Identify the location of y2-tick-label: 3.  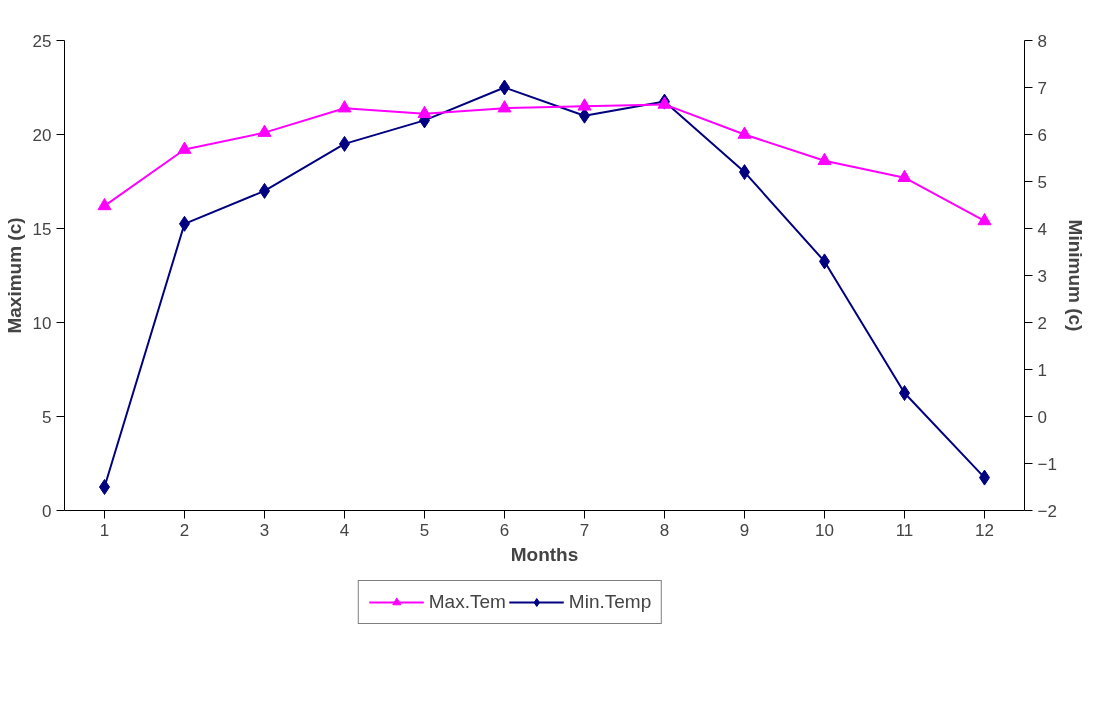
(1042, 276).